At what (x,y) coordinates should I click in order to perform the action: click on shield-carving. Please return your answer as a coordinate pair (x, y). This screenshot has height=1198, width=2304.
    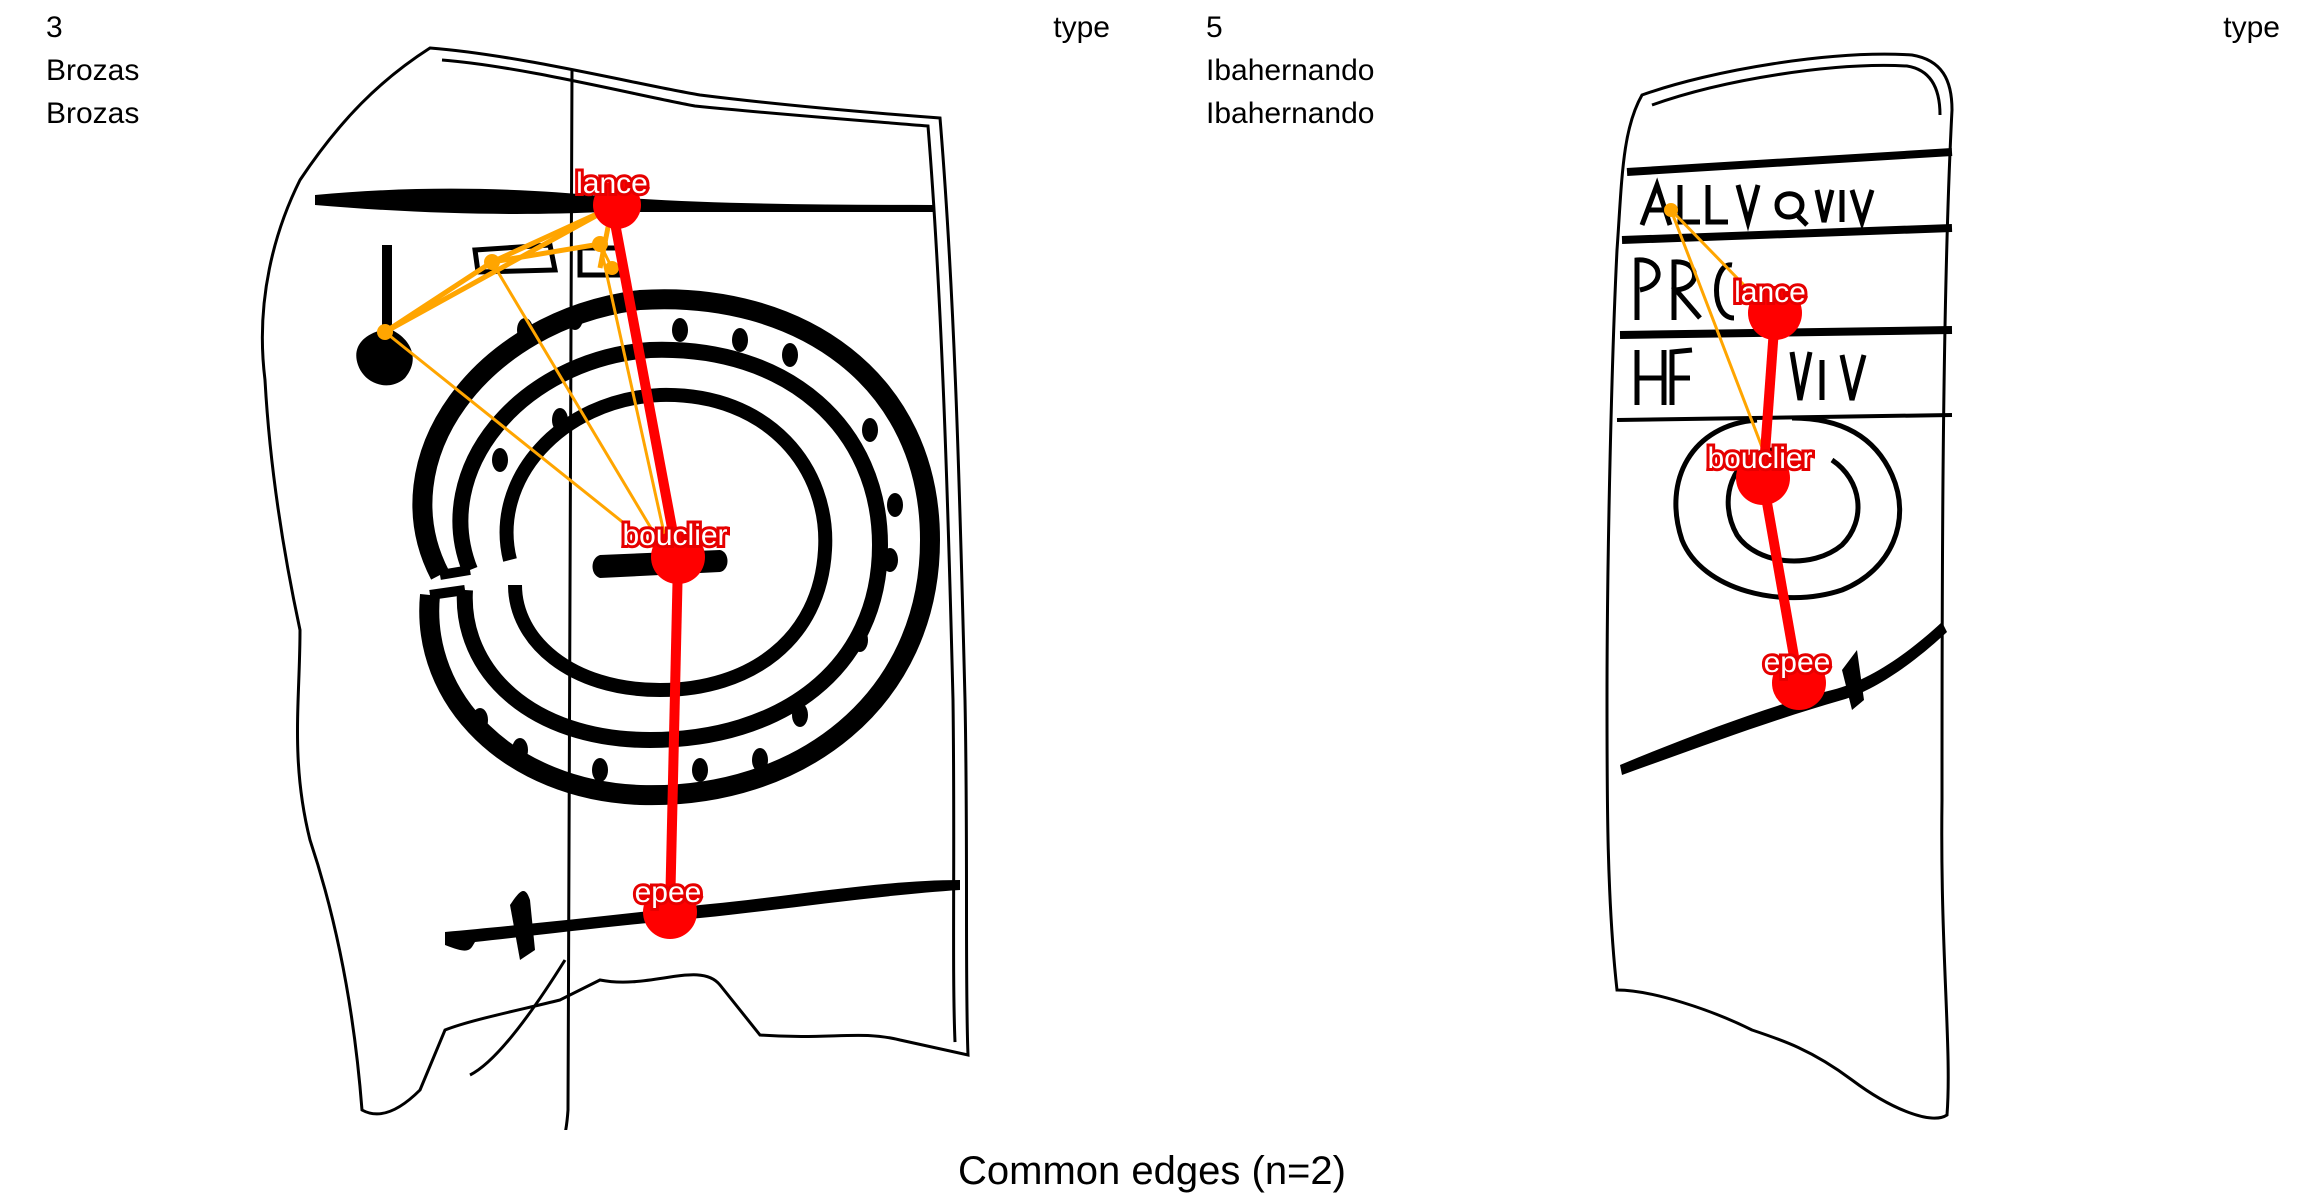
    Looking at the image, I should click on (676, 547).